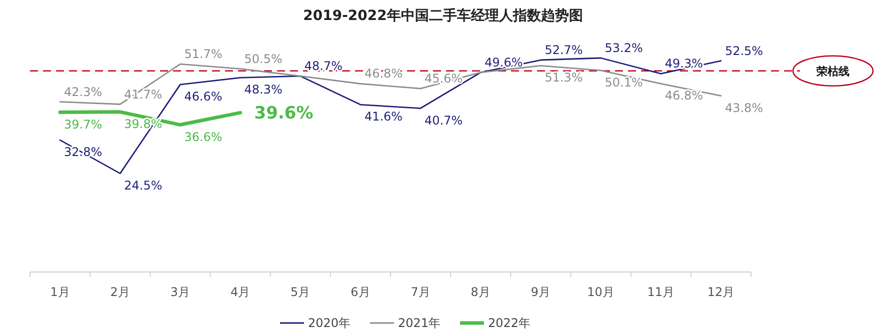  I want to click on data-label: 41.6%, so click(383, 117).